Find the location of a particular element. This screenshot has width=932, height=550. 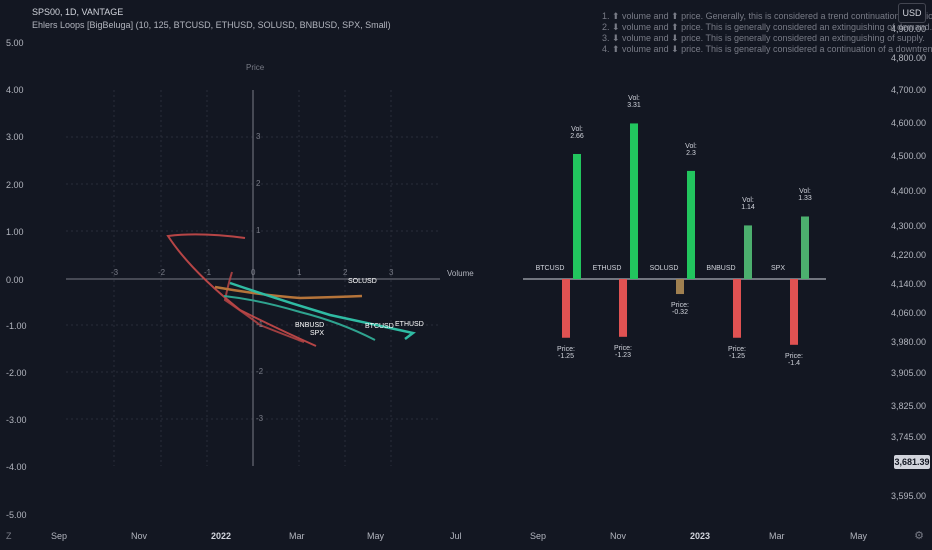

vol-value-label: Vol: 2.3 is located at coordinates (691, 149).